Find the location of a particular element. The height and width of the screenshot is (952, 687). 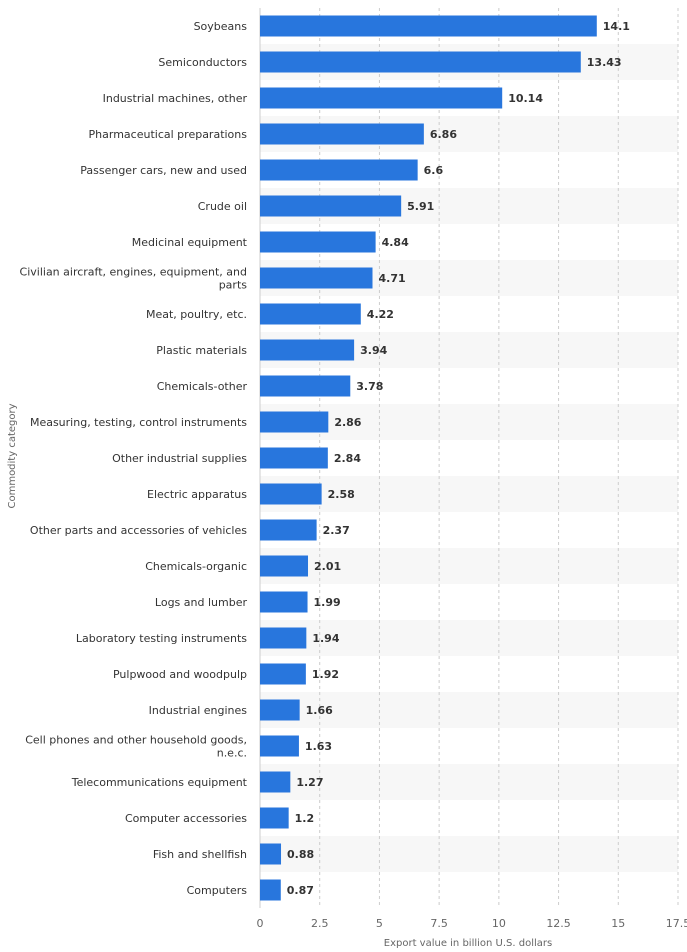

data-label: 10.14 is located at coordinates (525, 98).